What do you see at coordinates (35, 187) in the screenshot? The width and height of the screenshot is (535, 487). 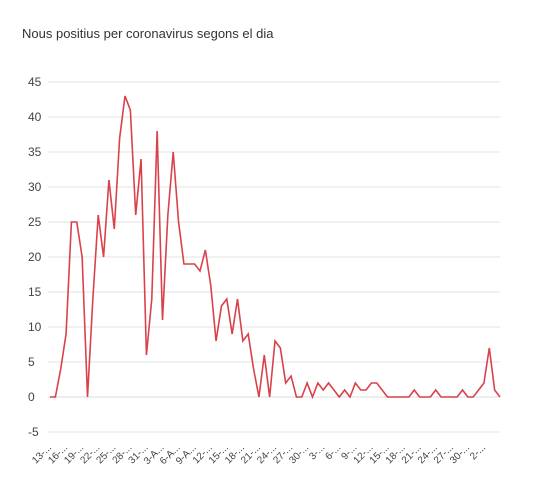 I see `y-tick-label: 30` at bounding box center [35, 187].